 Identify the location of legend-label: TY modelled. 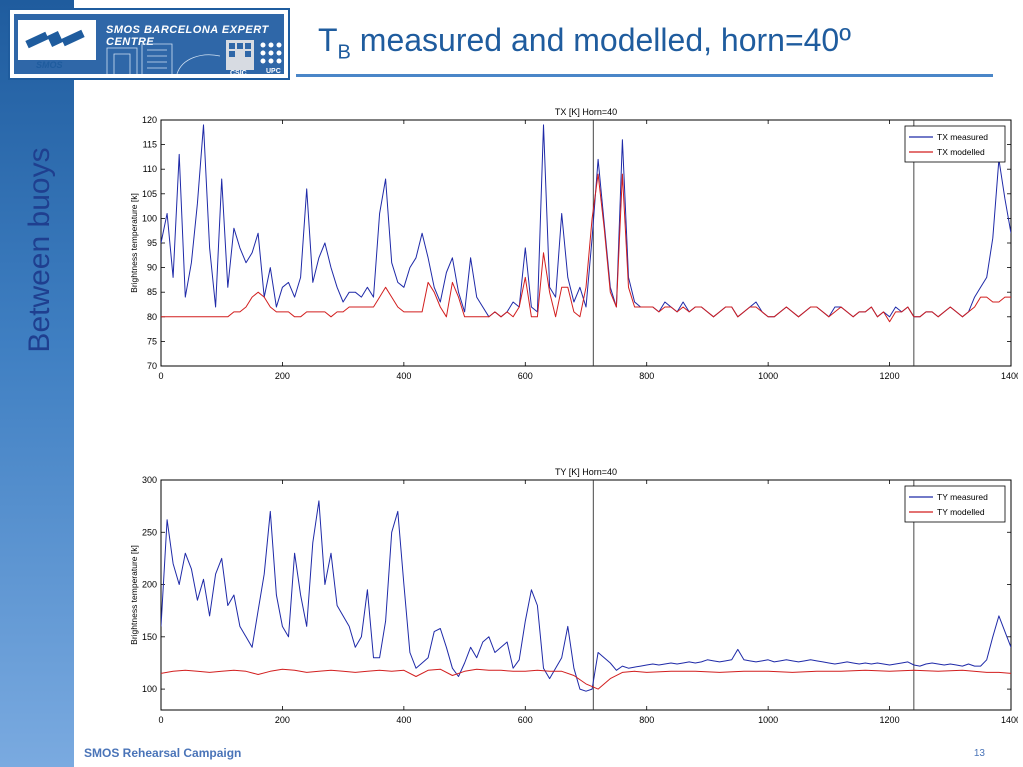
(961, 512).